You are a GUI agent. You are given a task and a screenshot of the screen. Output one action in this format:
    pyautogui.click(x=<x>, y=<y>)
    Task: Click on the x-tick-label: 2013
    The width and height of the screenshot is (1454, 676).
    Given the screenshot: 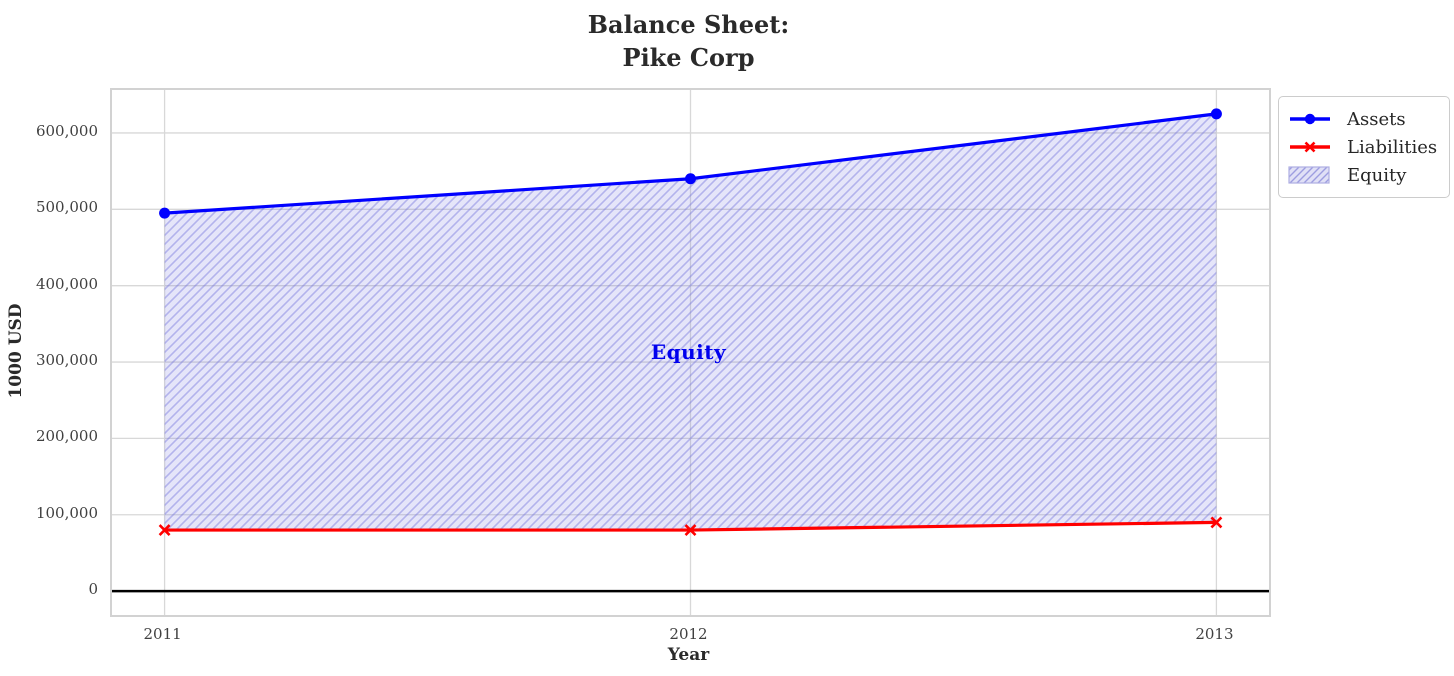 What is the action you would take?
    pyautogui.click(x=1214, y=634)
    